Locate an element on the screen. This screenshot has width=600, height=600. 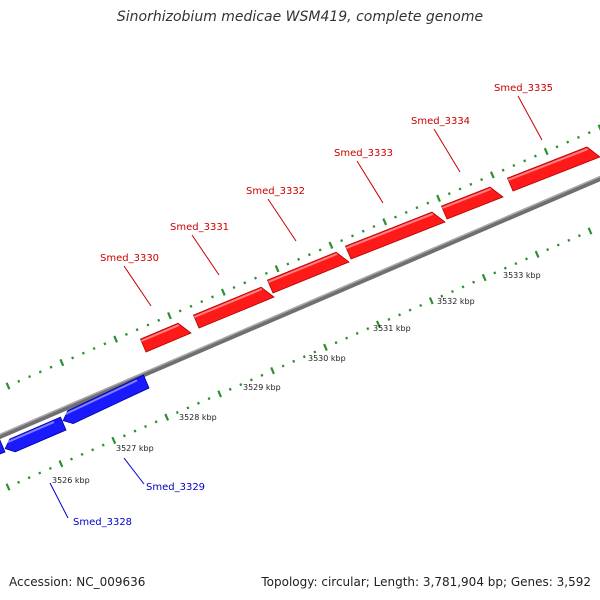
scale-label: 3533 kbp is located at coordinates (522, 275).